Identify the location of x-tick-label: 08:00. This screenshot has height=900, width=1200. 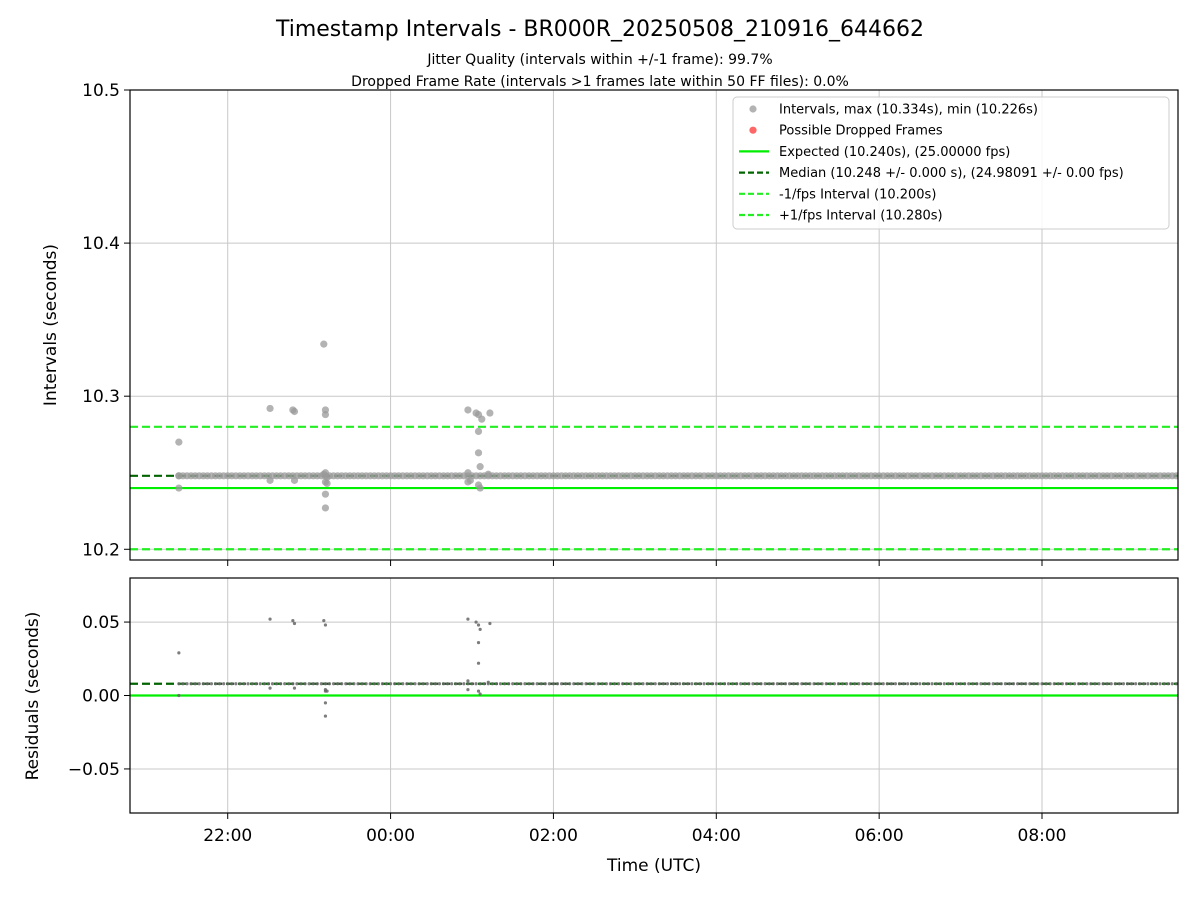
(1042, 836).